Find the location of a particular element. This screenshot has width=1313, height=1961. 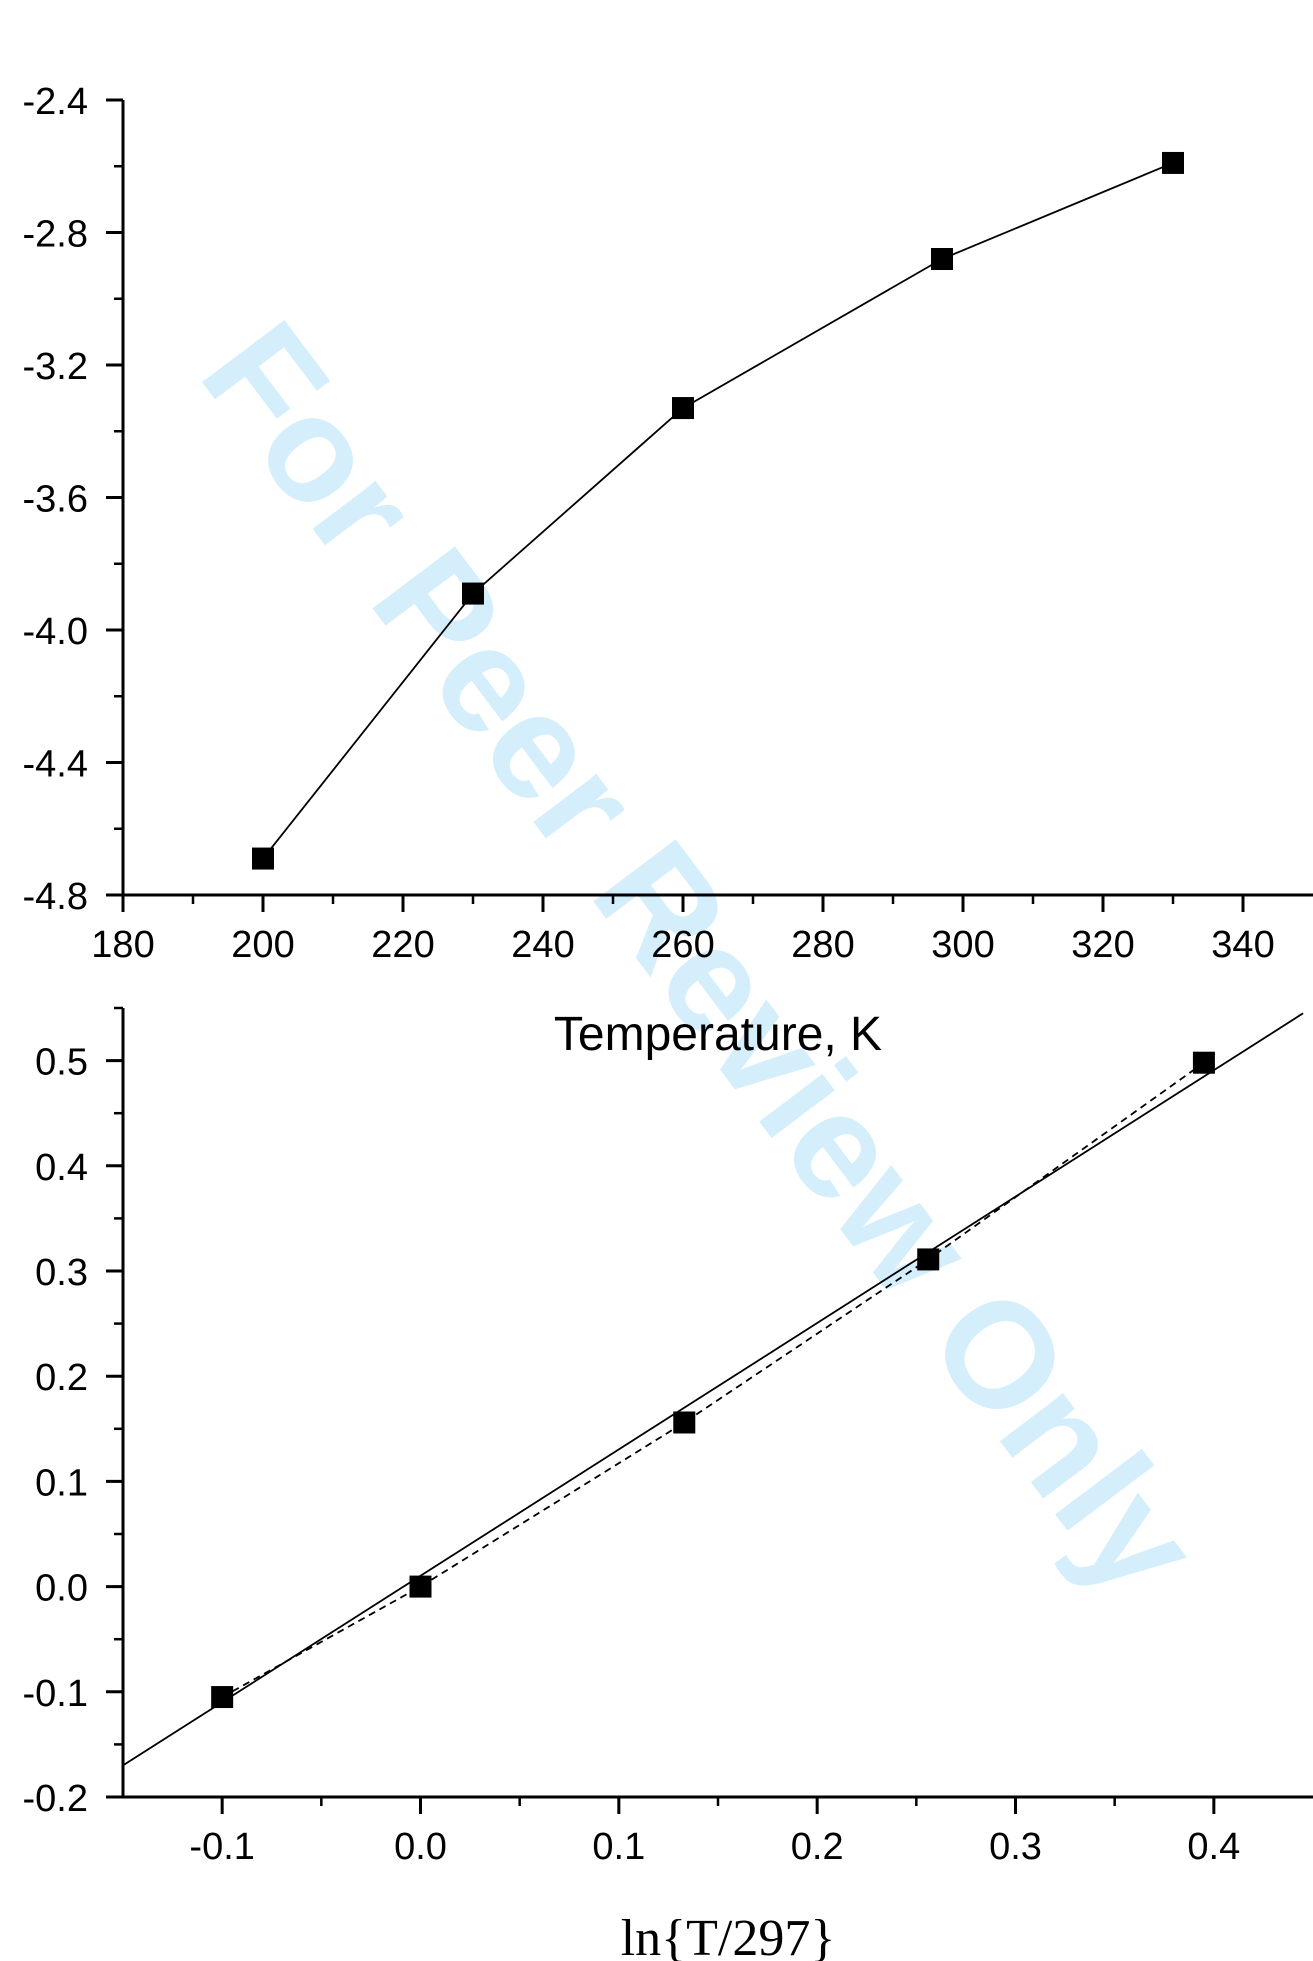

x-tick-label: 200 is located at coordinates (262, 945).